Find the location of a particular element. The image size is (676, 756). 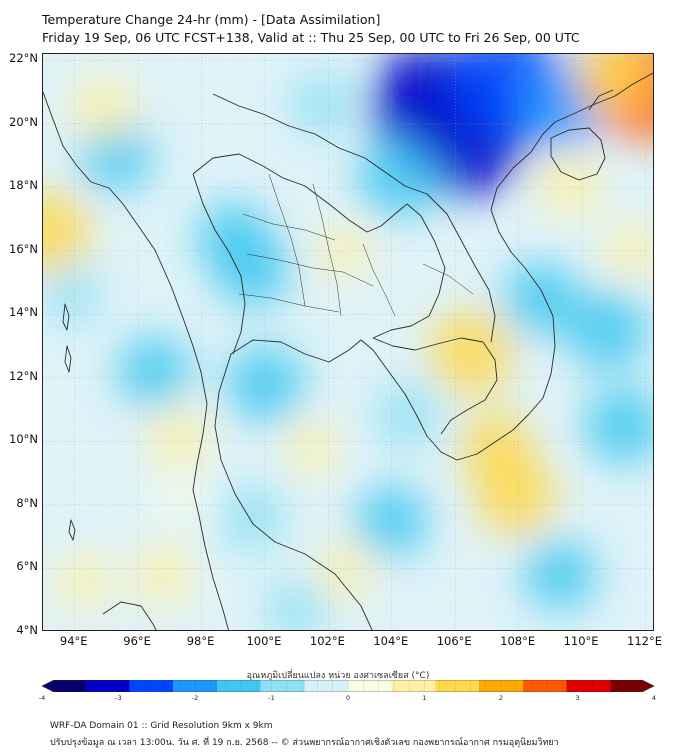

colorbar-tick-label: 3 is located at coordinates (577, 698).